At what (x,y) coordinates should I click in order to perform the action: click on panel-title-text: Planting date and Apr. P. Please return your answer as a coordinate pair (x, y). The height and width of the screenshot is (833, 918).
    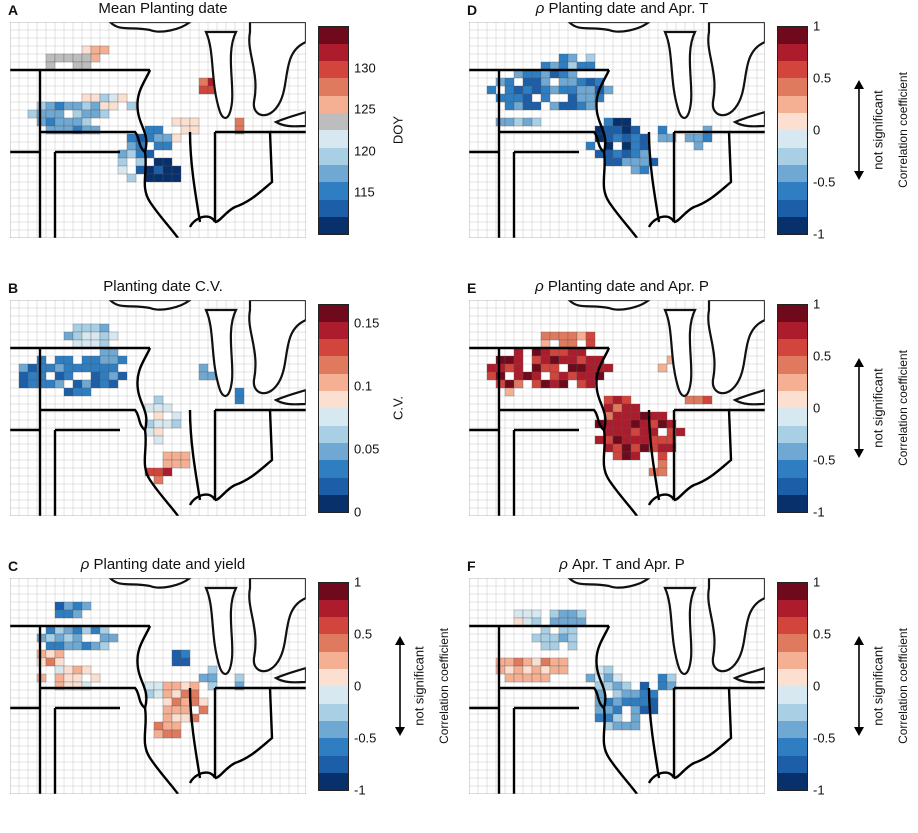
    Looking at the image, I should click on (628, 286).